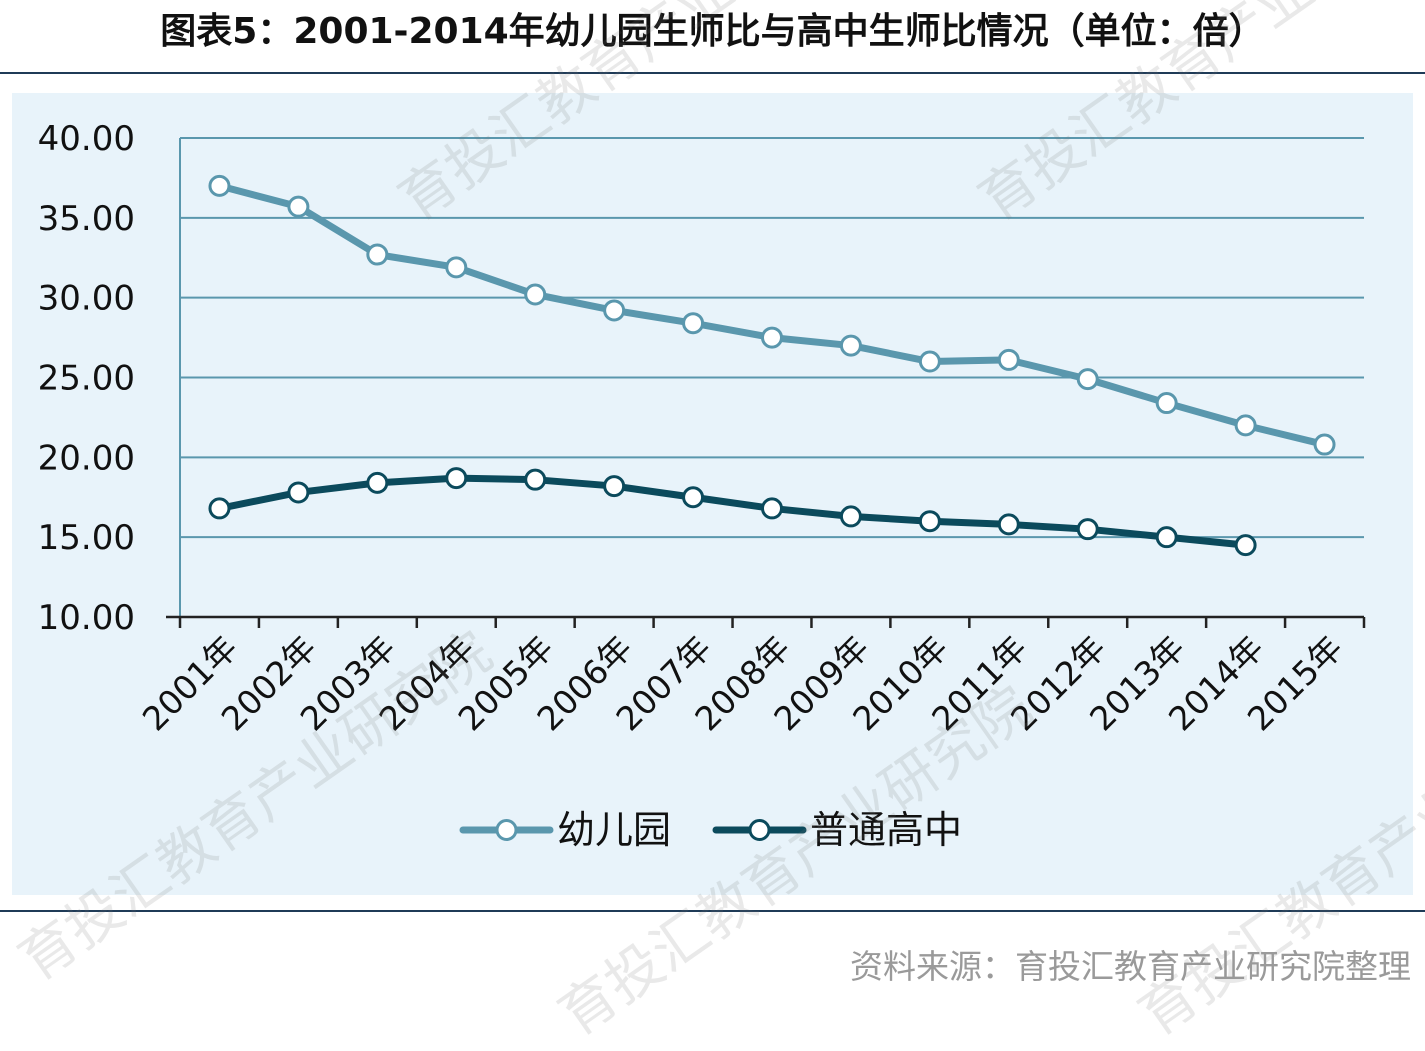 This screenshot has width=1425, height=1051. What do you see at coordinates (86, 379) in the screenshot?
I see `y-tick-label: 25.00` at bounding box center [86, 379].